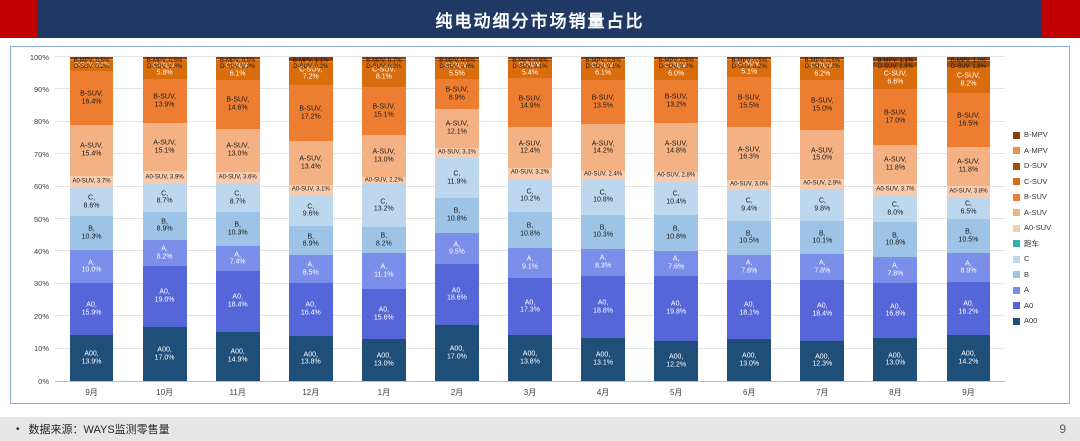  I want to click on gridline, so click(530, 56).